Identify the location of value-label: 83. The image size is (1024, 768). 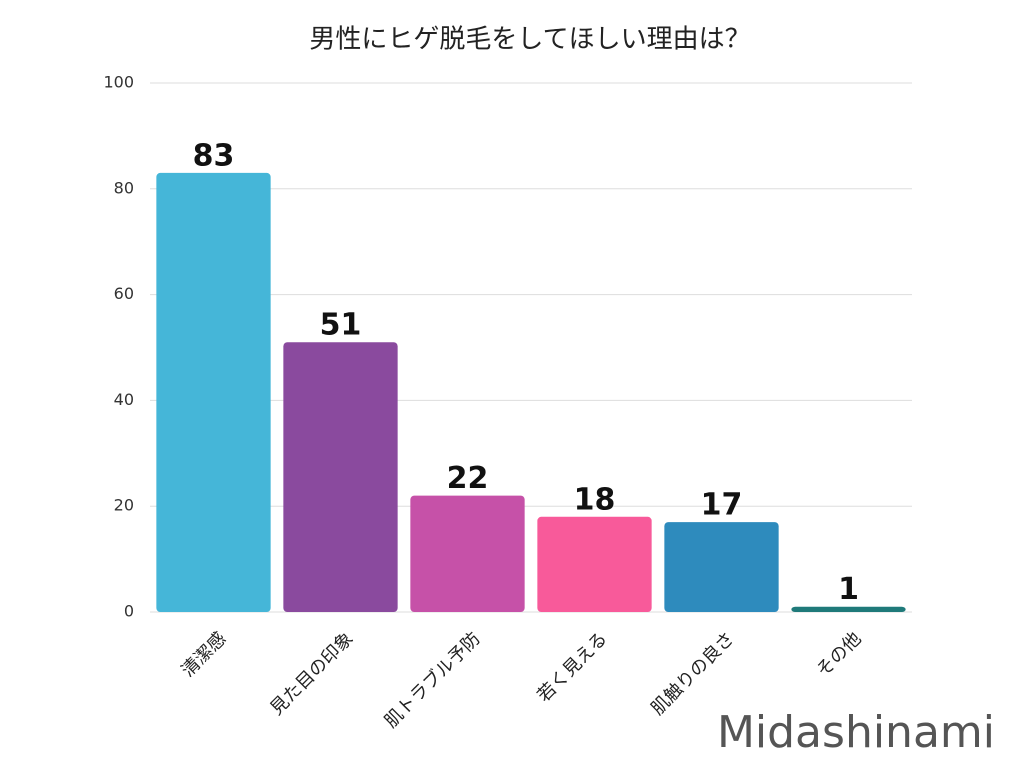
(214, 155).